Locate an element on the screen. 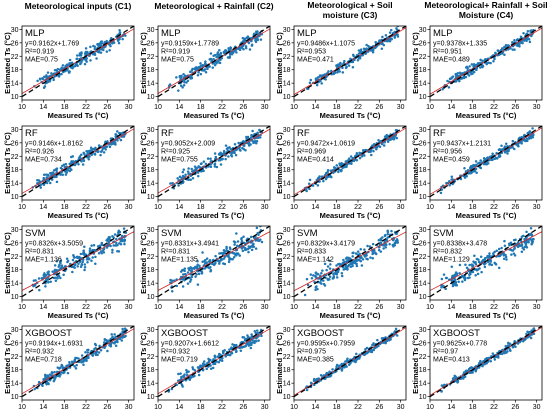 This screenshot has height=409, width=550. regression-equation: y=0.9146x+1.8162 is located at coordinates (54, 144).